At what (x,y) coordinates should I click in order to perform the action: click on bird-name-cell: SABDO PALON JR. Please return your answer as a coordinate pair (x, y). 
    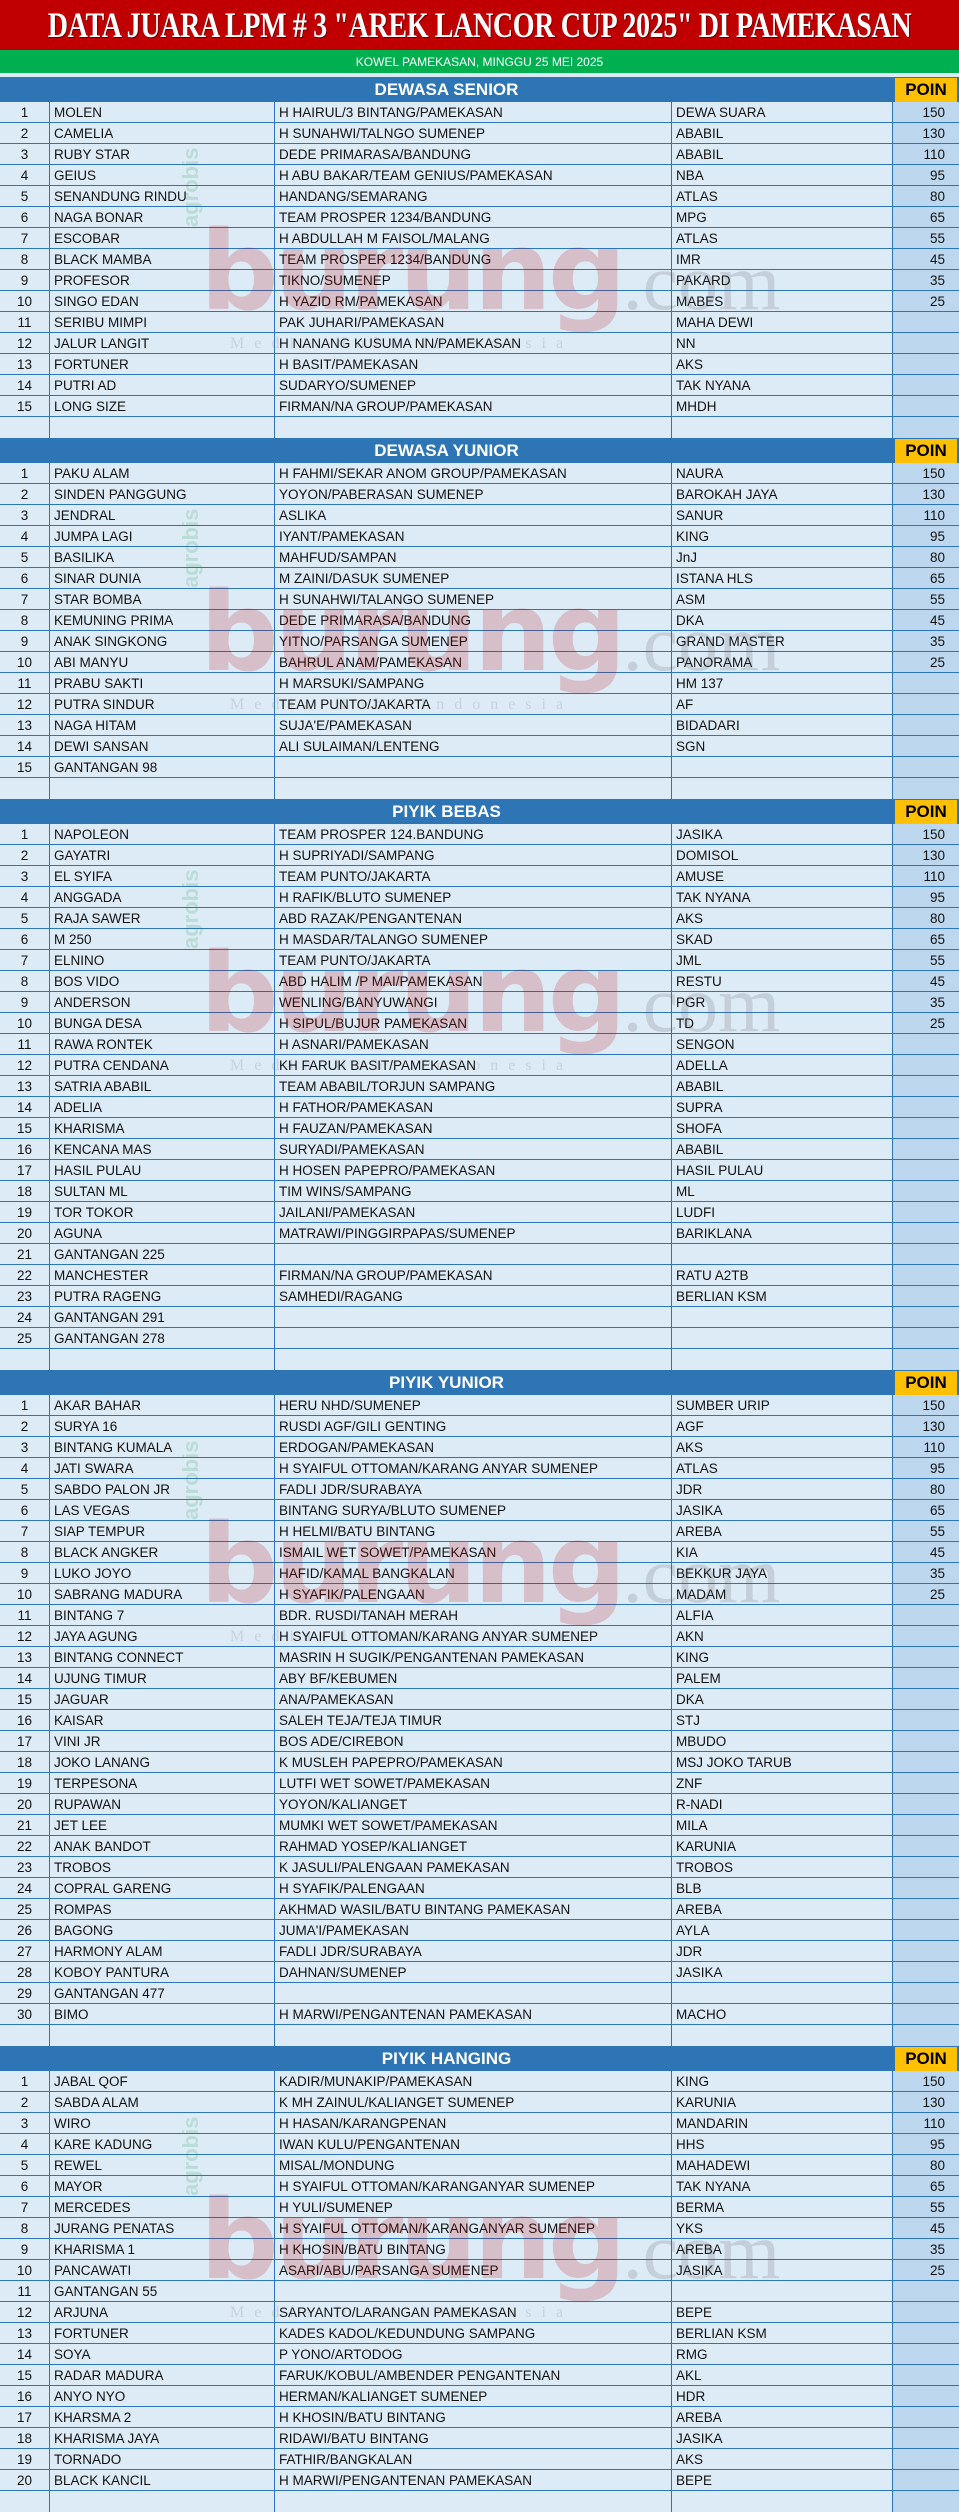
    Looking at the image, I should click on (162, 1489).